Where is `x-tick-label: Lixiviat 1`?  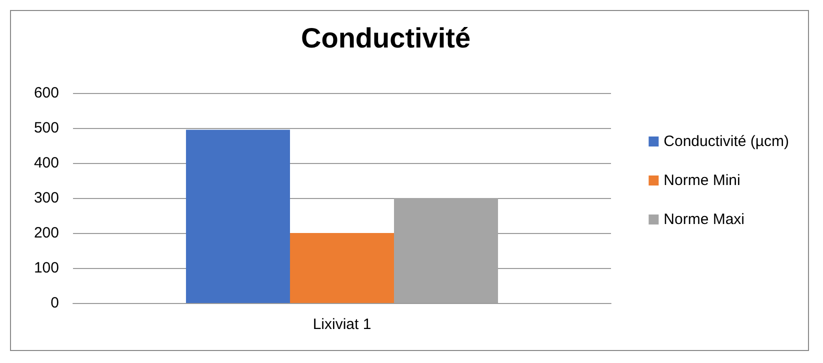 x-tick-label: Lixiviat 1 is located at coordinates (342, 324).